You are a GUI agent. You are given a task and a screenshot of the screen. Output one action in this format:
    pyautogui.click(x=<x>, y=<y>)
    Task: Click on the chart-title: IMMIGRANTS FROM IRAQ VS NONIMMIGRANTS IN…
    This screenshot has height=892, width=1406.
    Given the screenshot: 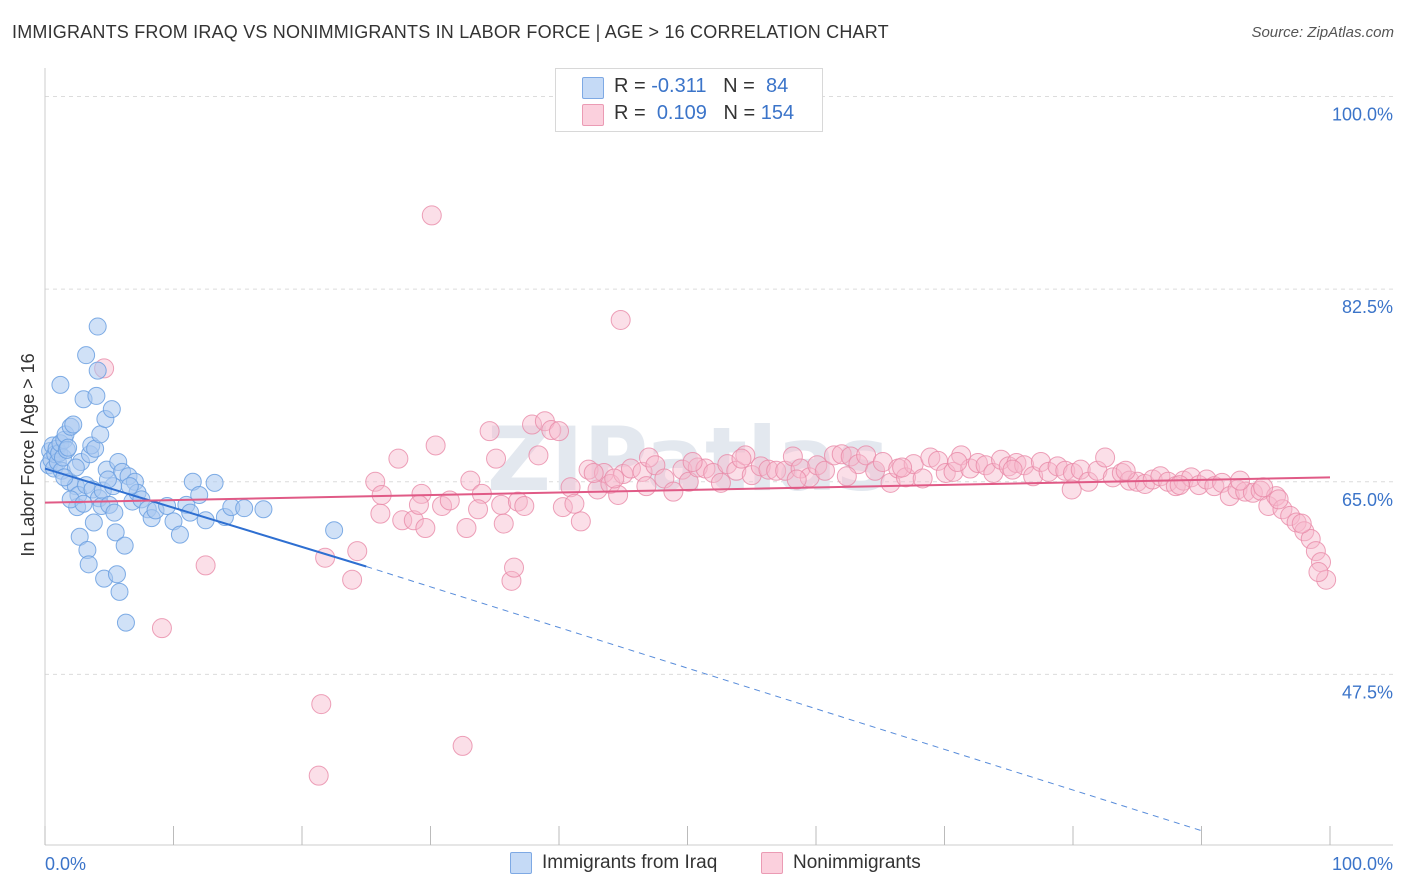 What is the action you would take?
    pyautogui.click(x=450, y=32)
    